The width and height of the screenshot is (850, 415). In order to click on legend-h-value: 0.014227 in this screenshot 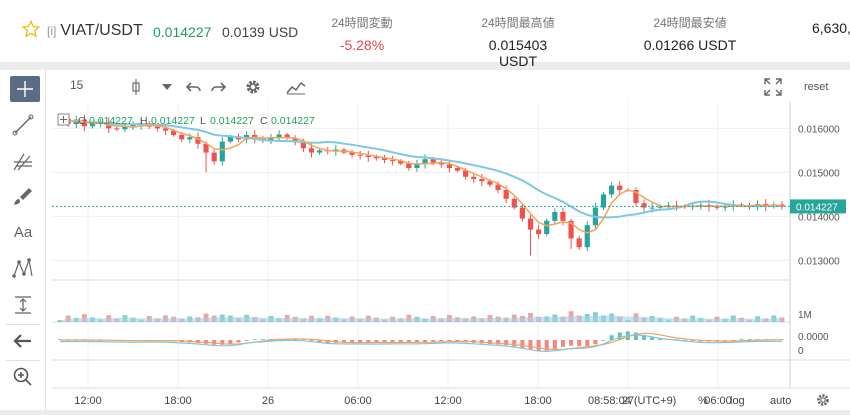, I will do `click(173, 121)`.